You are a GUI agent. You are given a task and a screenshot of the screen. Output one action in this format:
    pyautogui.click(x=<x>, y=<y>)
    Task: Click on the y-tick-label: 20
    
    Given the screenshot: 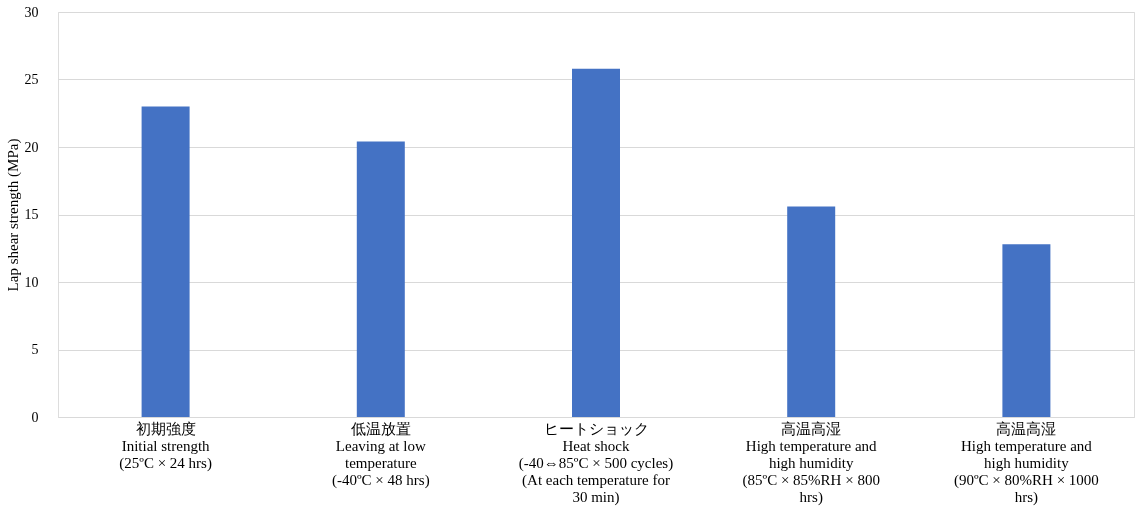 What is the action you would take?
    pyautogui.click(x=31, y=147)
    